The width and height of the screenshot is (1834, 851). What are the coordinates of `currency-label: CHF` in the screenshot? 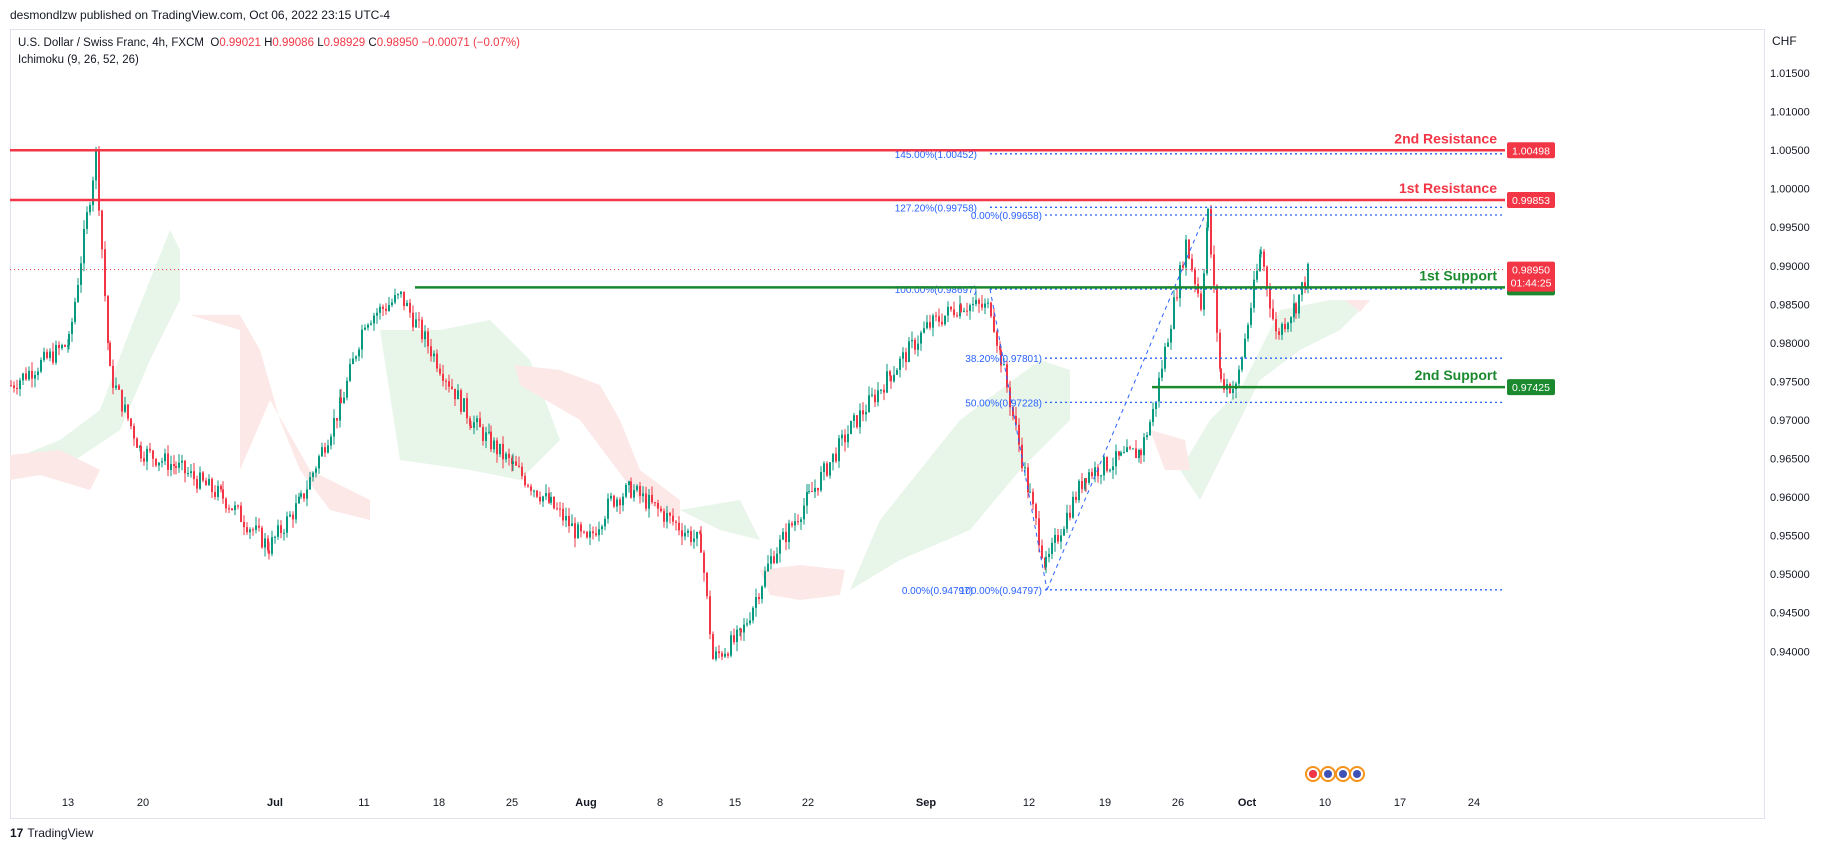 It's located at (1784, 41).